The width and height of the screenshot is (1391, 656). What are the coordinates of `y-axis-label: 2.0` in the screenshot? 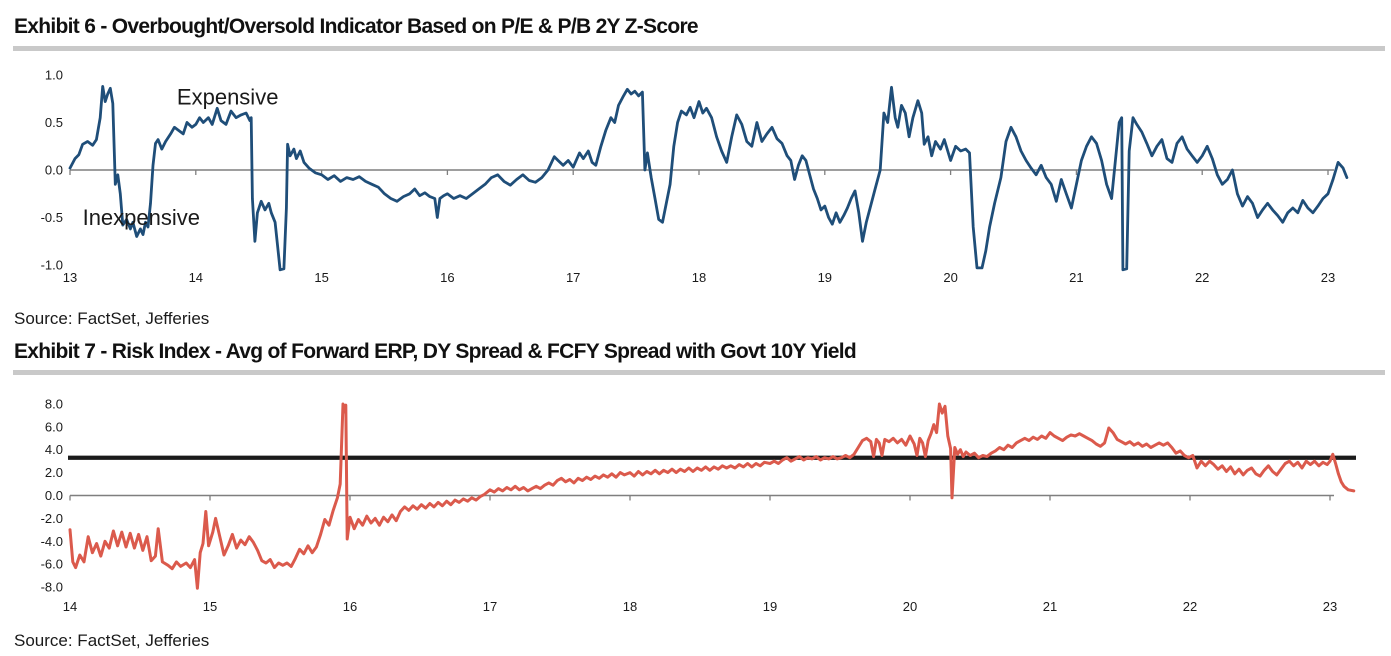 It's located at (54, 472).